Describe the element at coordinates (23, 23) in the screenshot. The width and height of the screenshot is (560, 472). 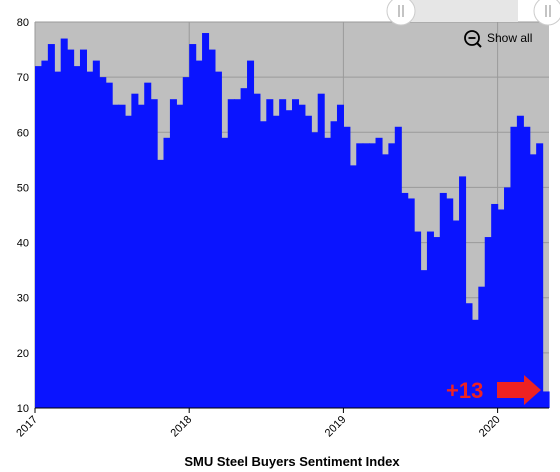
I see `y-tick-label: 80` at that location.